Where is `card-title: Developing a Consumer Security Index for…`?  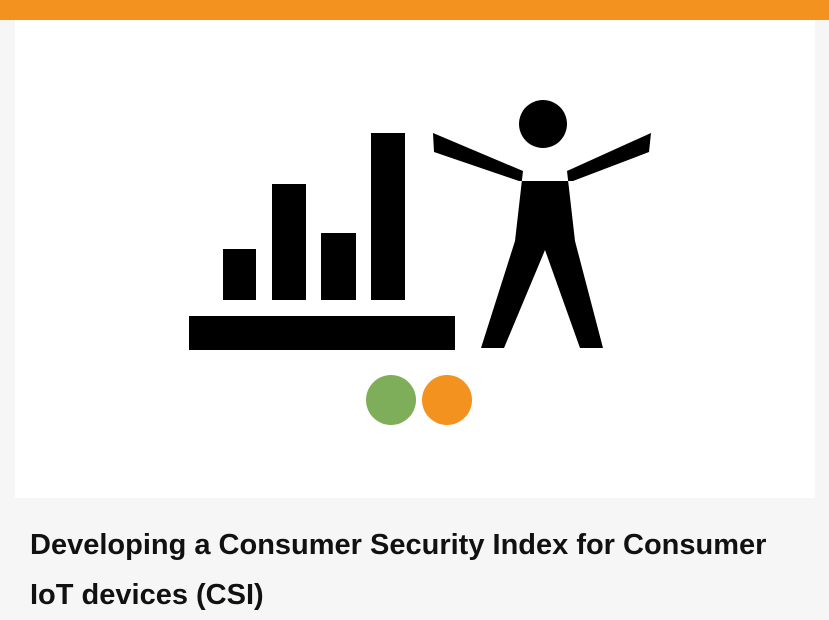
card-title: Developing a Consumer Security Index for… is located at coordinates (398, 570).